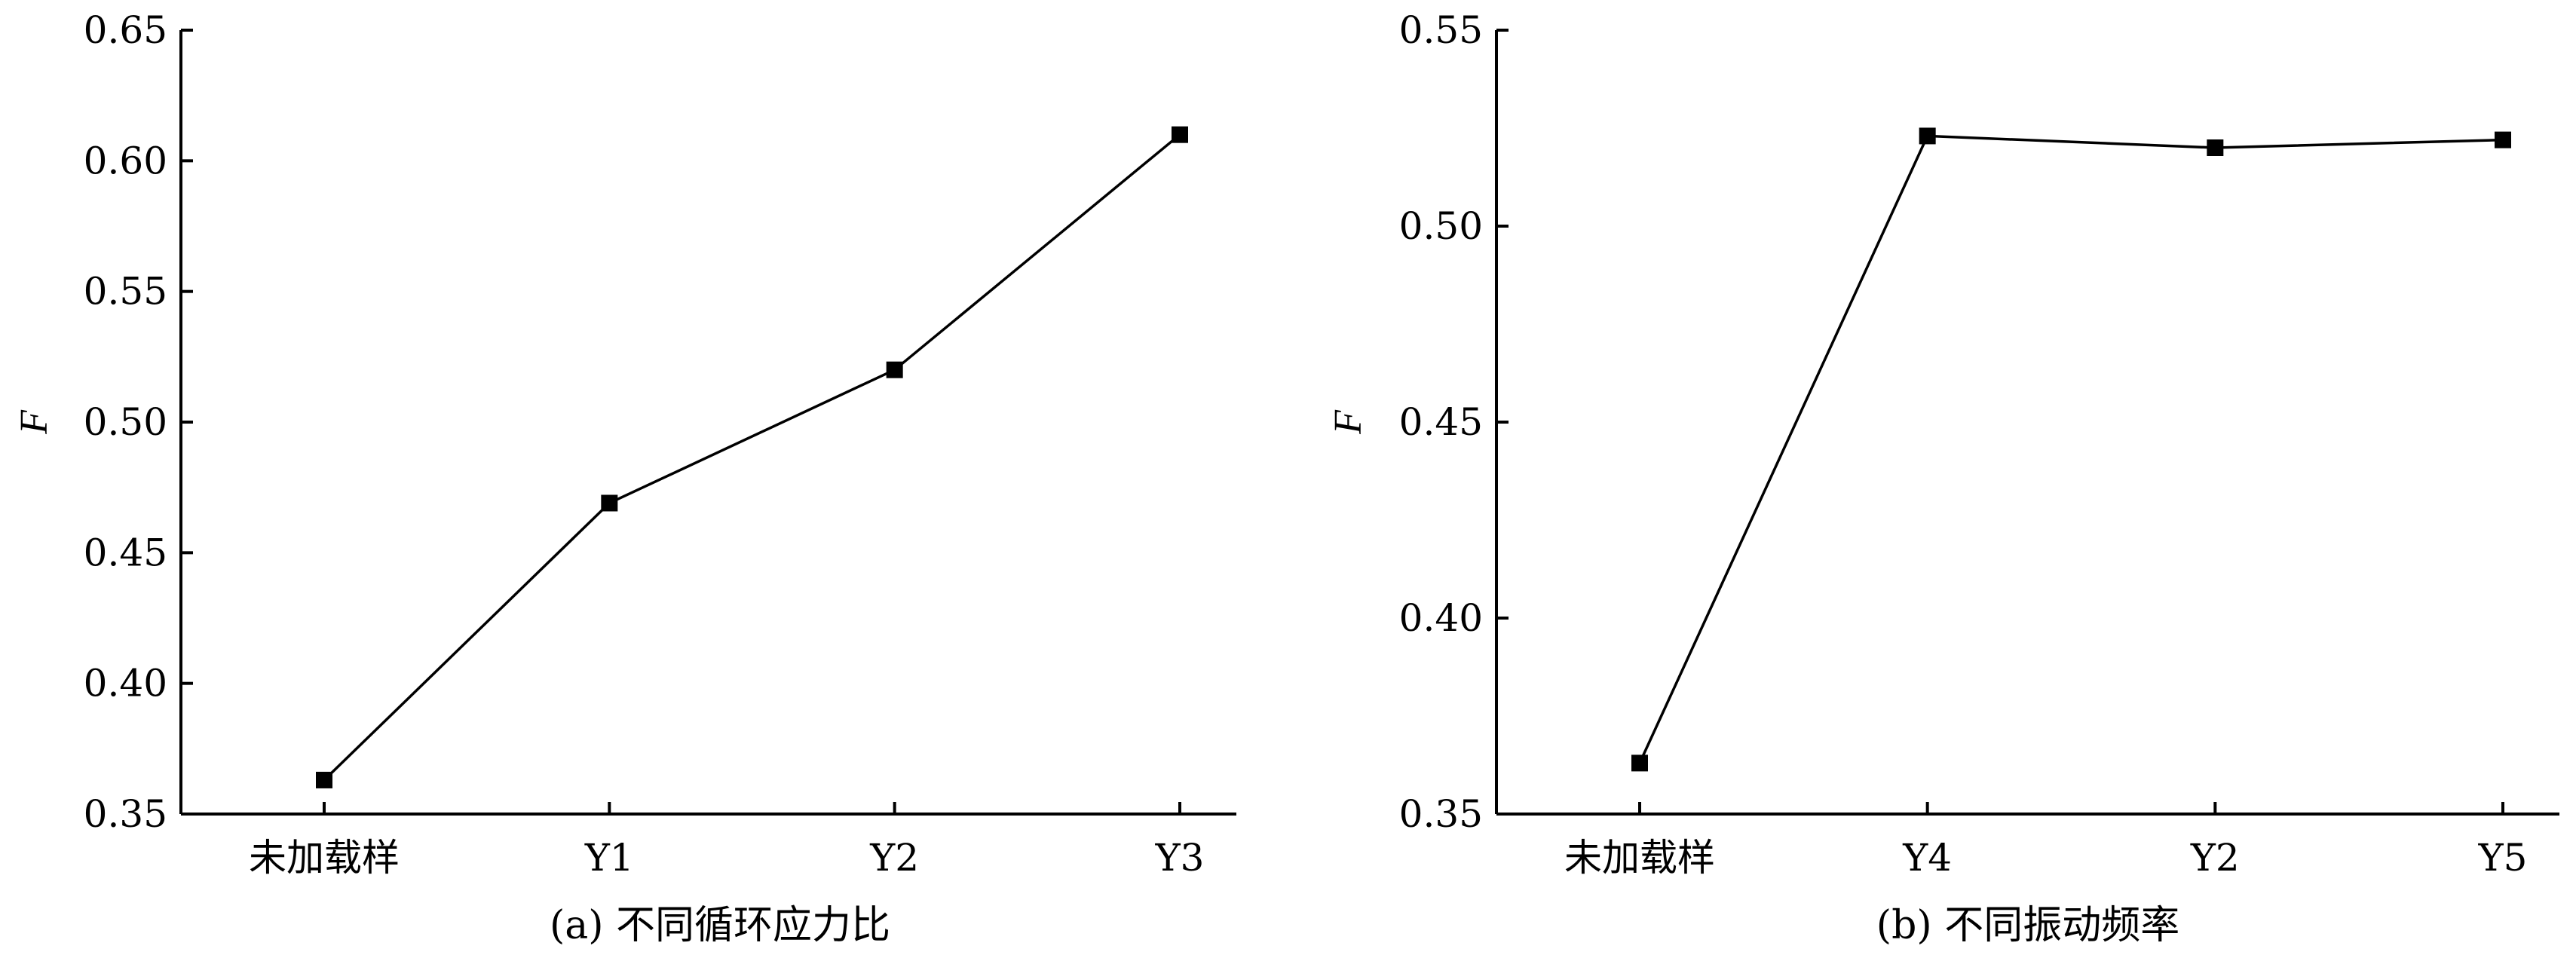 Image resolution: width=2576 pixels, height=961 pixels. What do you see at coordinates (1927, 858) in the screenshot?
I see `x-tick-label: Y4` at bounding box center [1927, 858].